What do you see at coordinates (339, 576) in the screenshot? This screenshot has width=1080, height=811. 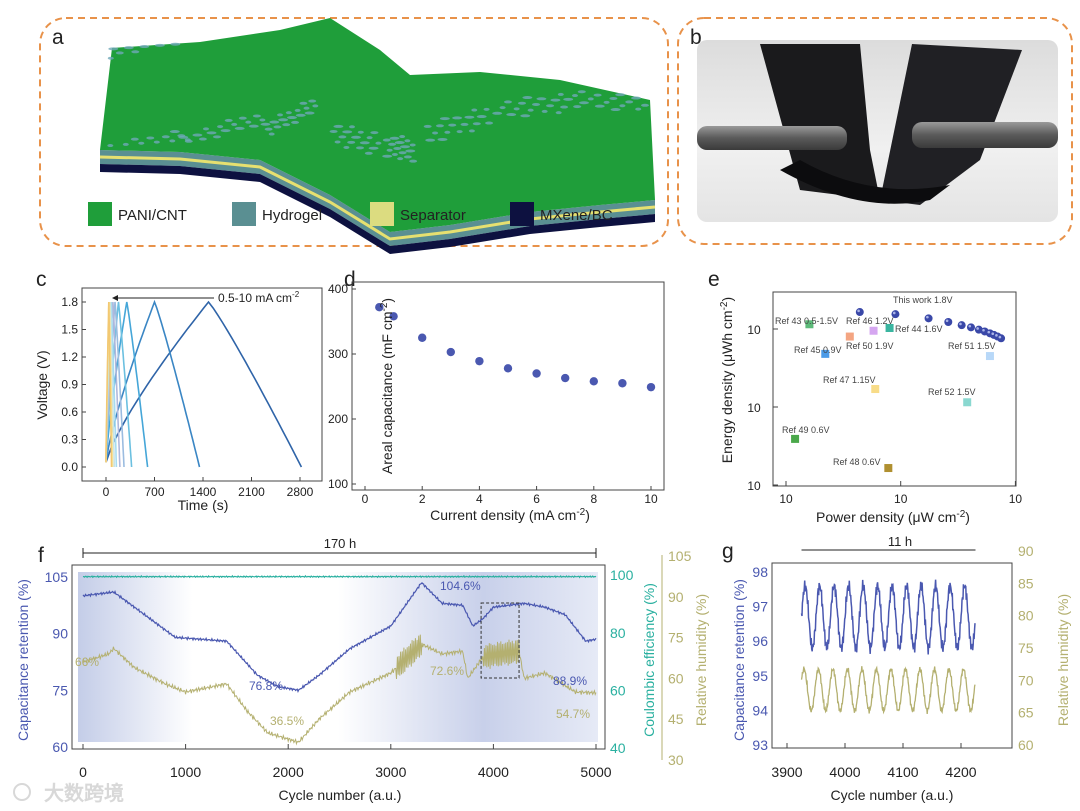 I see `ce-curve` at bounding box center [339, 576].